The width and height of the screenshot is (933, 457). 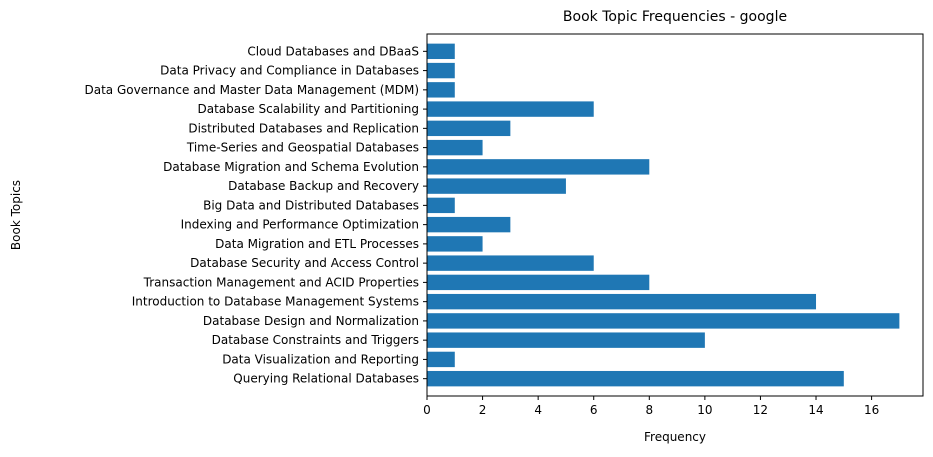 I want to click on y-tick-label: Big Data and Distributed Databases, so click(x=311, y=205).